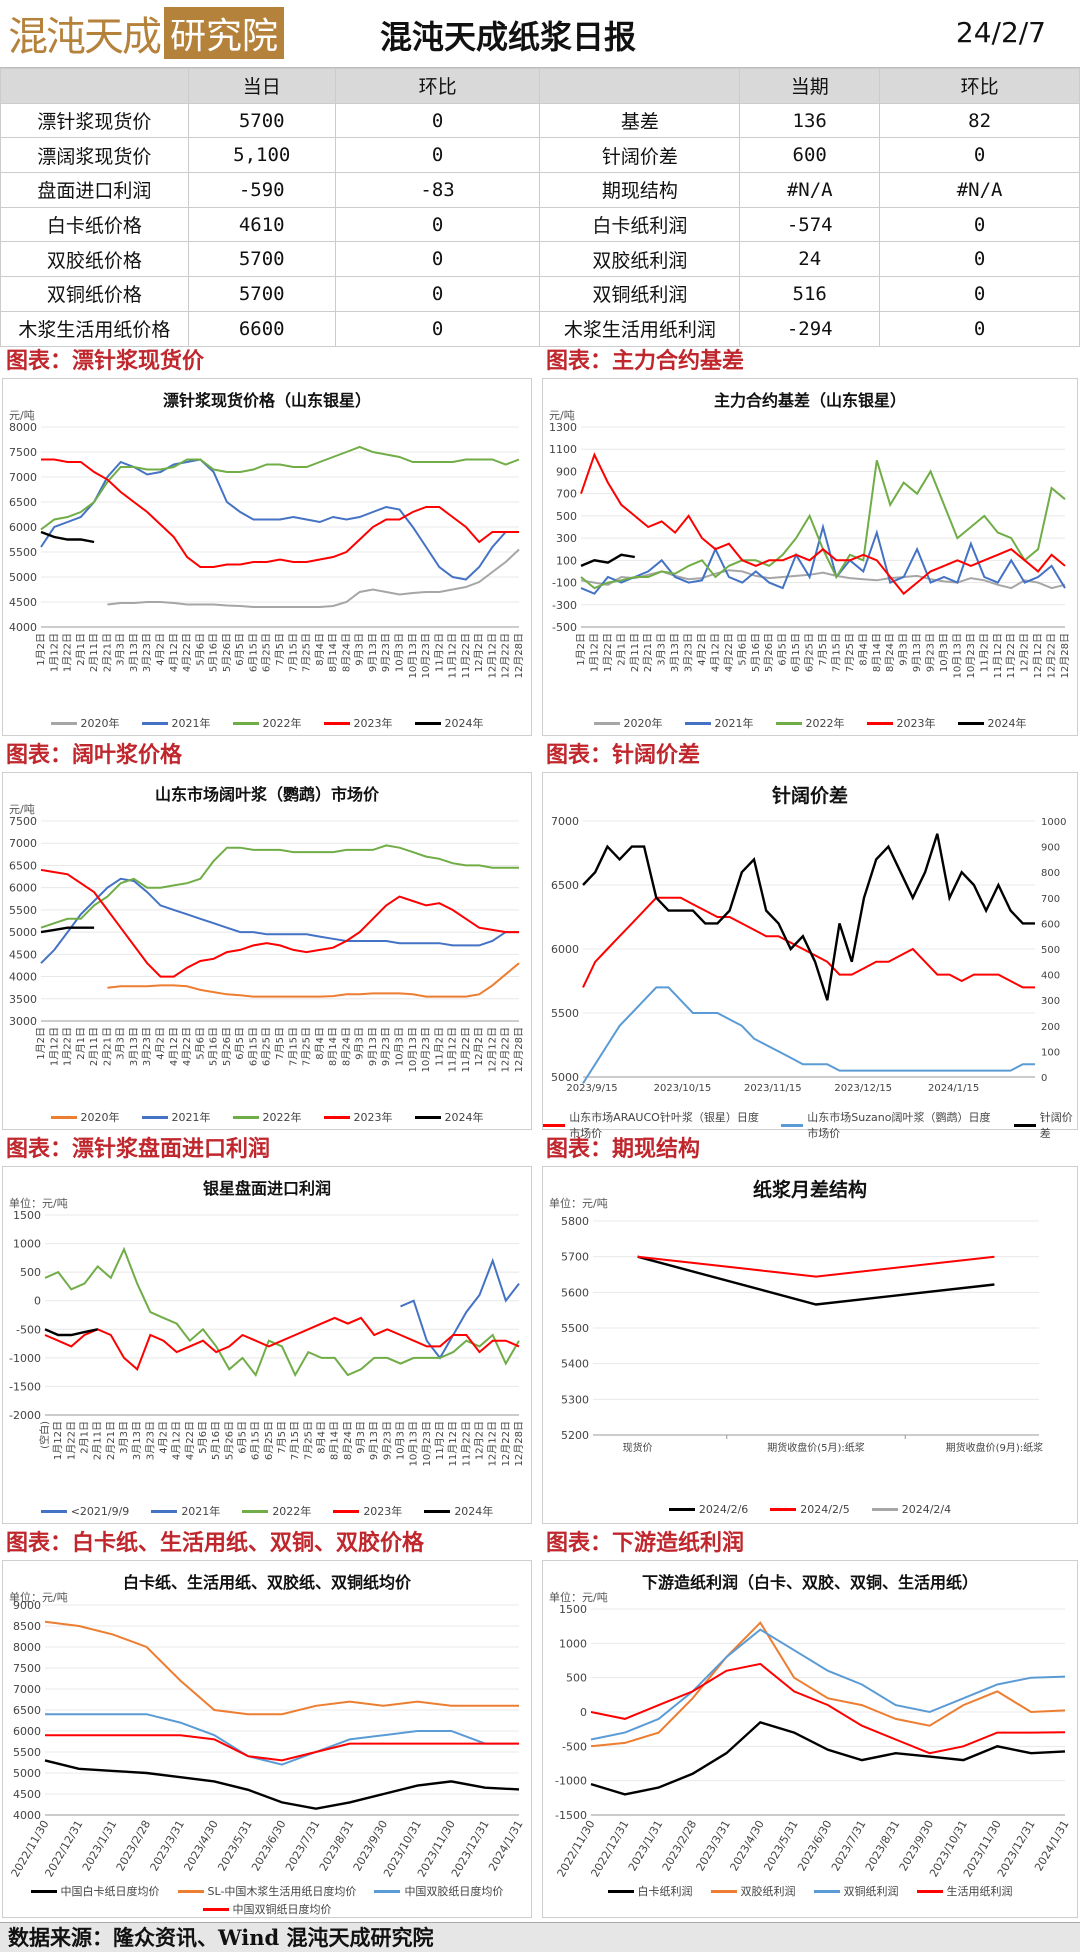 The width and height of the screenshot is (1080, 1953). I want to click on legend-item: 2023年, so click(367, 1511).